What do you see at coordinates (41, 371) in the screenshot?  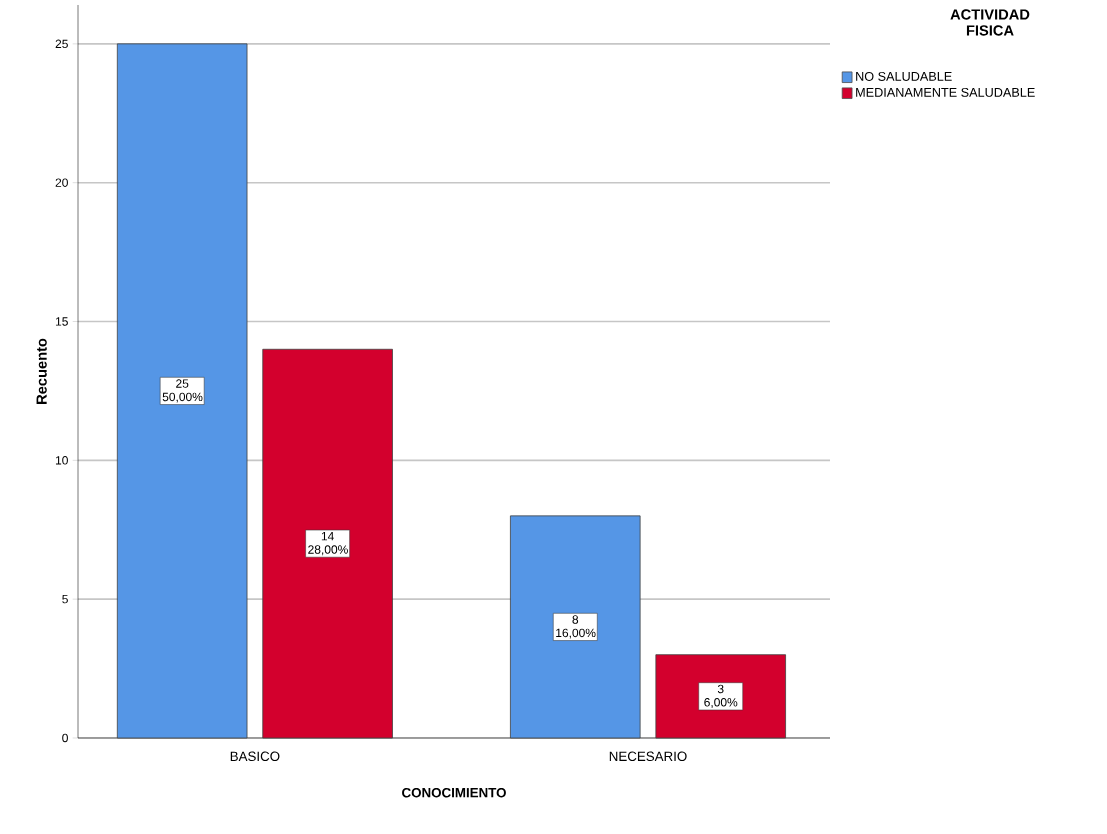 I see `y-axis-title: Recuento` at bounding box center [41, 371].